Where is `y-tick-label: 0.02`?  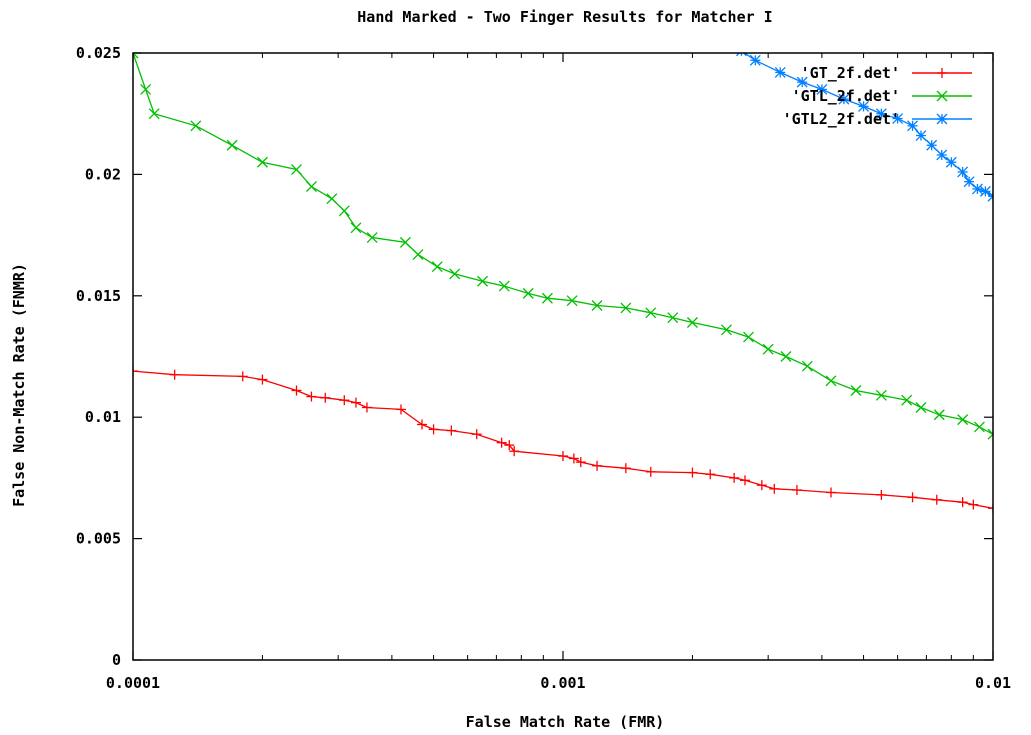
y-tick-label: 0.02 is located at coordinates (103, 174).